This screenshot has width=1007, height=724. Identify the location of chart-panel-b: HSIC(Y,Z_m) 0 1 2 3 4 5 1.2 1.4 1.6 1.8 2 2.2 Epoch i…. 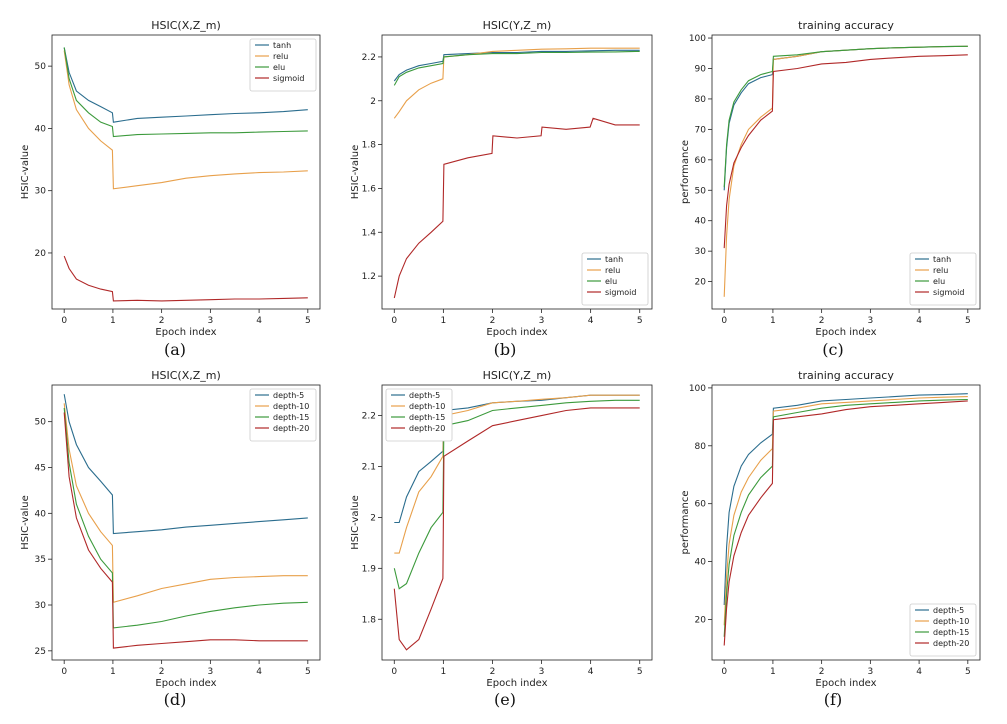
(501, 189).